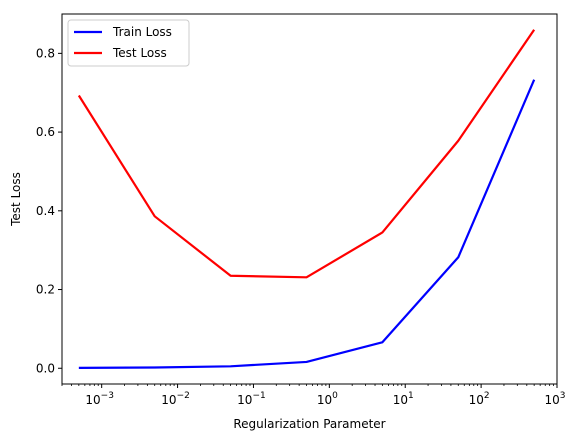 The image size is (579, 440). What do you see at coordinates (142, 32) in the screenshot?
I see `legend-label: Train Loss` at bounding box center [142, 32].